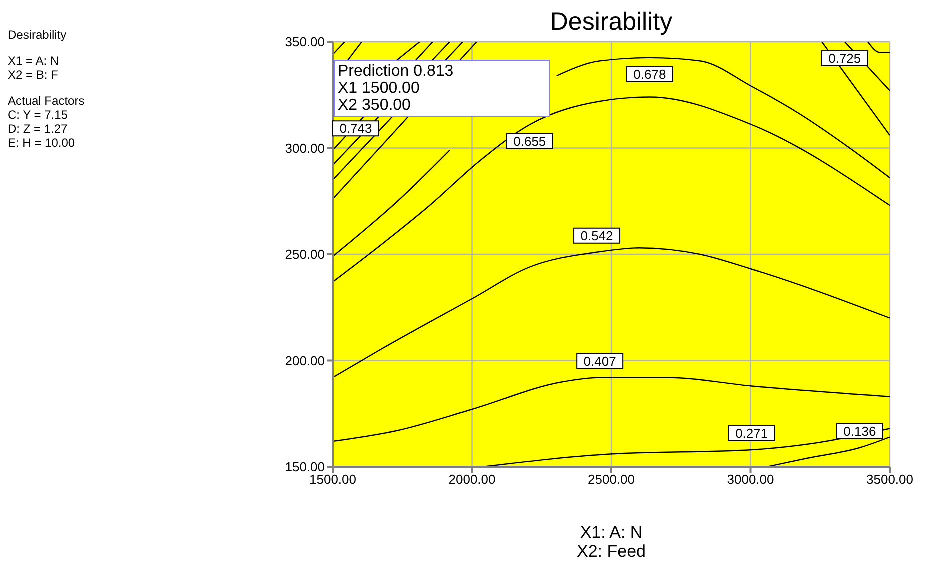  Describe the element at coordinates (611, 542) in the screenshot. I see `x-axis-title: X1: A: N X2: Feed` at that location.